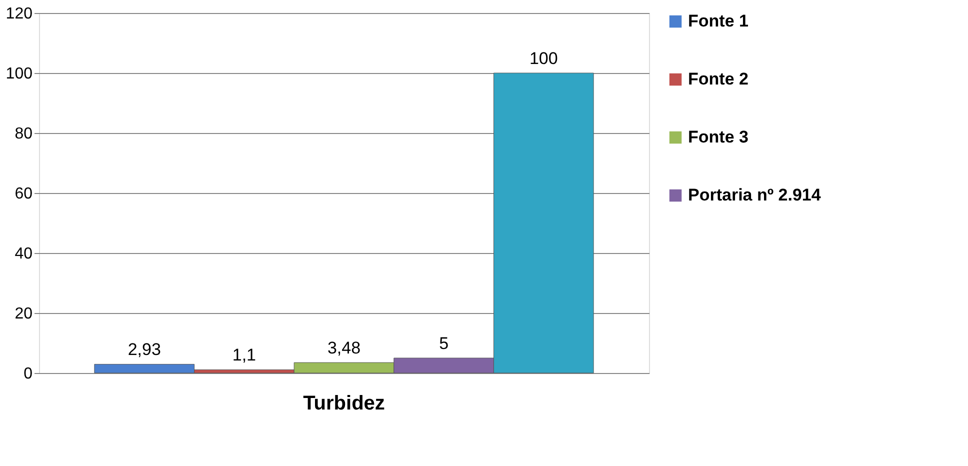 Image resolution: width=968 pixels, height=466 pixels. What do you see at coordinates (28, 374) in the screenshot?
I see `y-tick-label: 0` at bounding box center [28, 374].